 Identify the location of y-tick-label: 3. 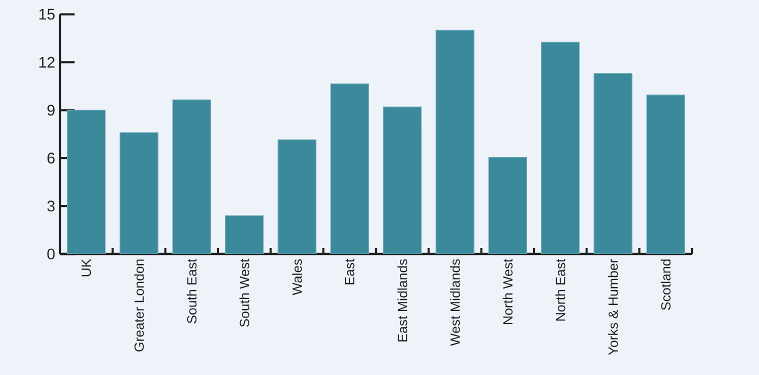
(51, 206).